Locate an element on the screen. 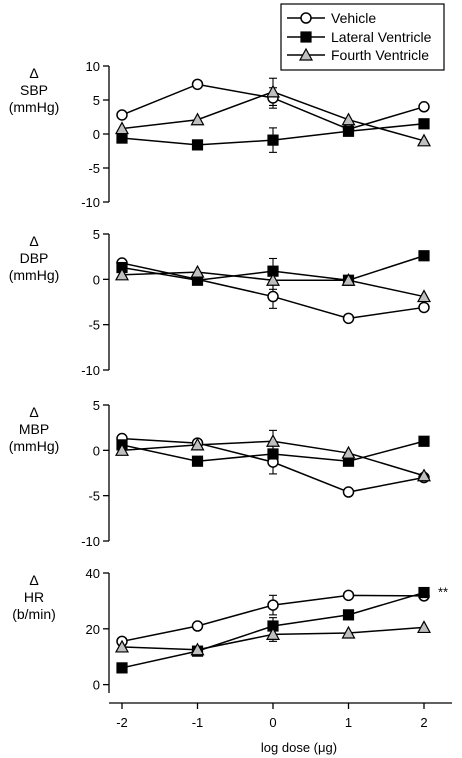 This screenshot has height=758, width=462. legend-entry-lateral-ventricle: Lateral Ventricle is located at coordinates (359, 37).